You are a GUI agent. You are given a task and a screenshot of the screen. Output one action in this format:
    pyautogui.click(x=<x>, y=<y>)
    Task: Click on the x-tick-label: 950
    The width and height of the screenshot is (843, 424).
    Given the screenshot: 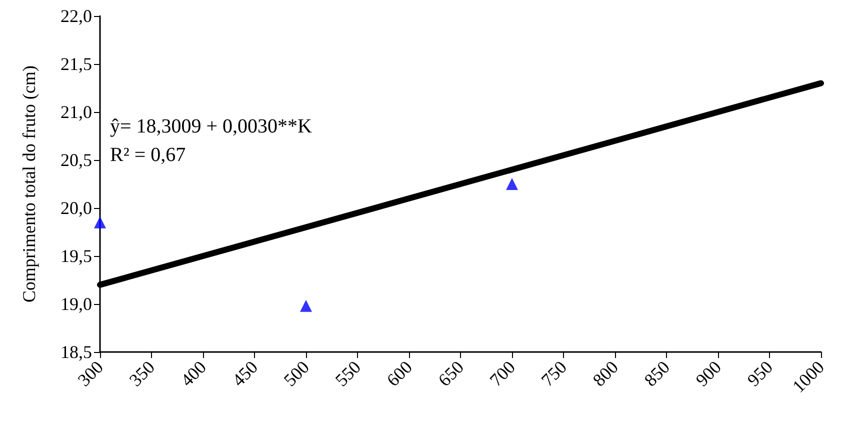 What is the action you would take?
    pyautogui.click(x=760, y=373)
    